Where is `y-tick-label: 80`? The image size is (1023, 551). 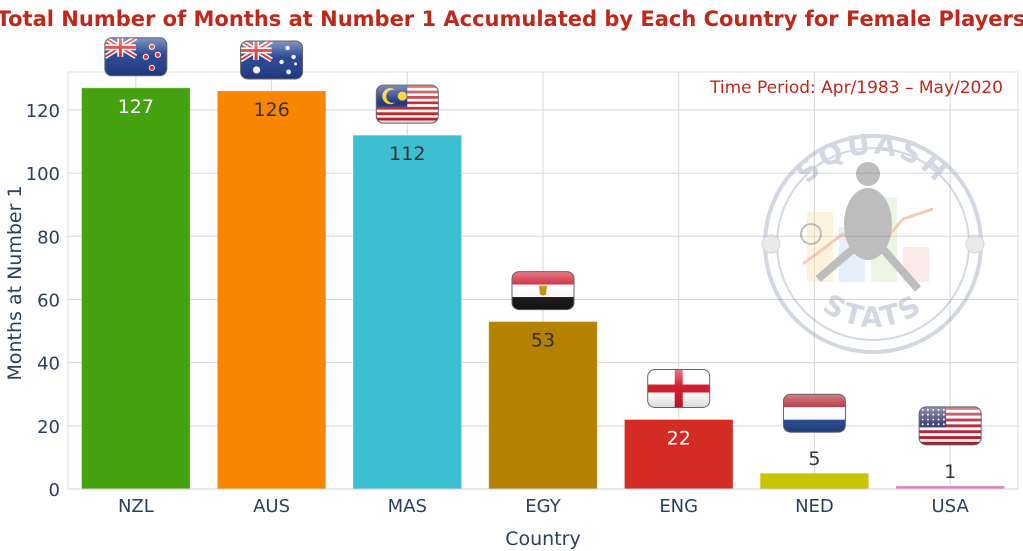 y-tick-label: 80 is located at coordinates (48, 237).